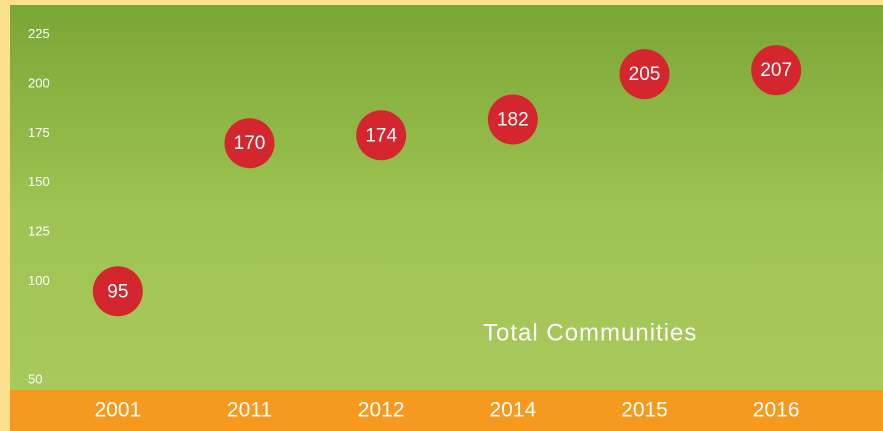 The height and width of the screenshot is (431, 883). Describe the element at coordinates (39, 280) in the screenshot. I see `y-tick-label: 100` at that location.